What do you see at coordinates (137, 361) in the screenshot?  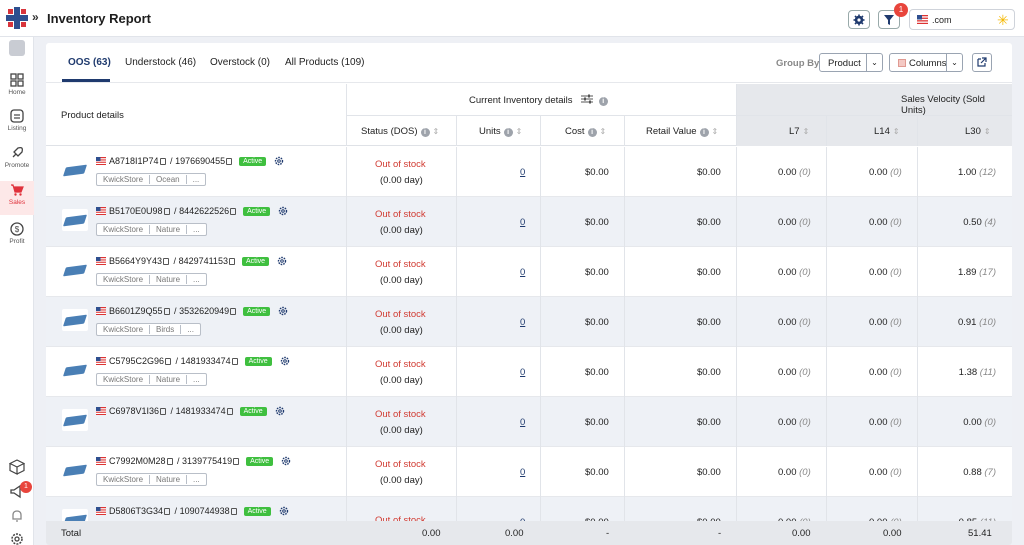 I see `product-asin: C5795C2G96` at bounding box center [137, 361].